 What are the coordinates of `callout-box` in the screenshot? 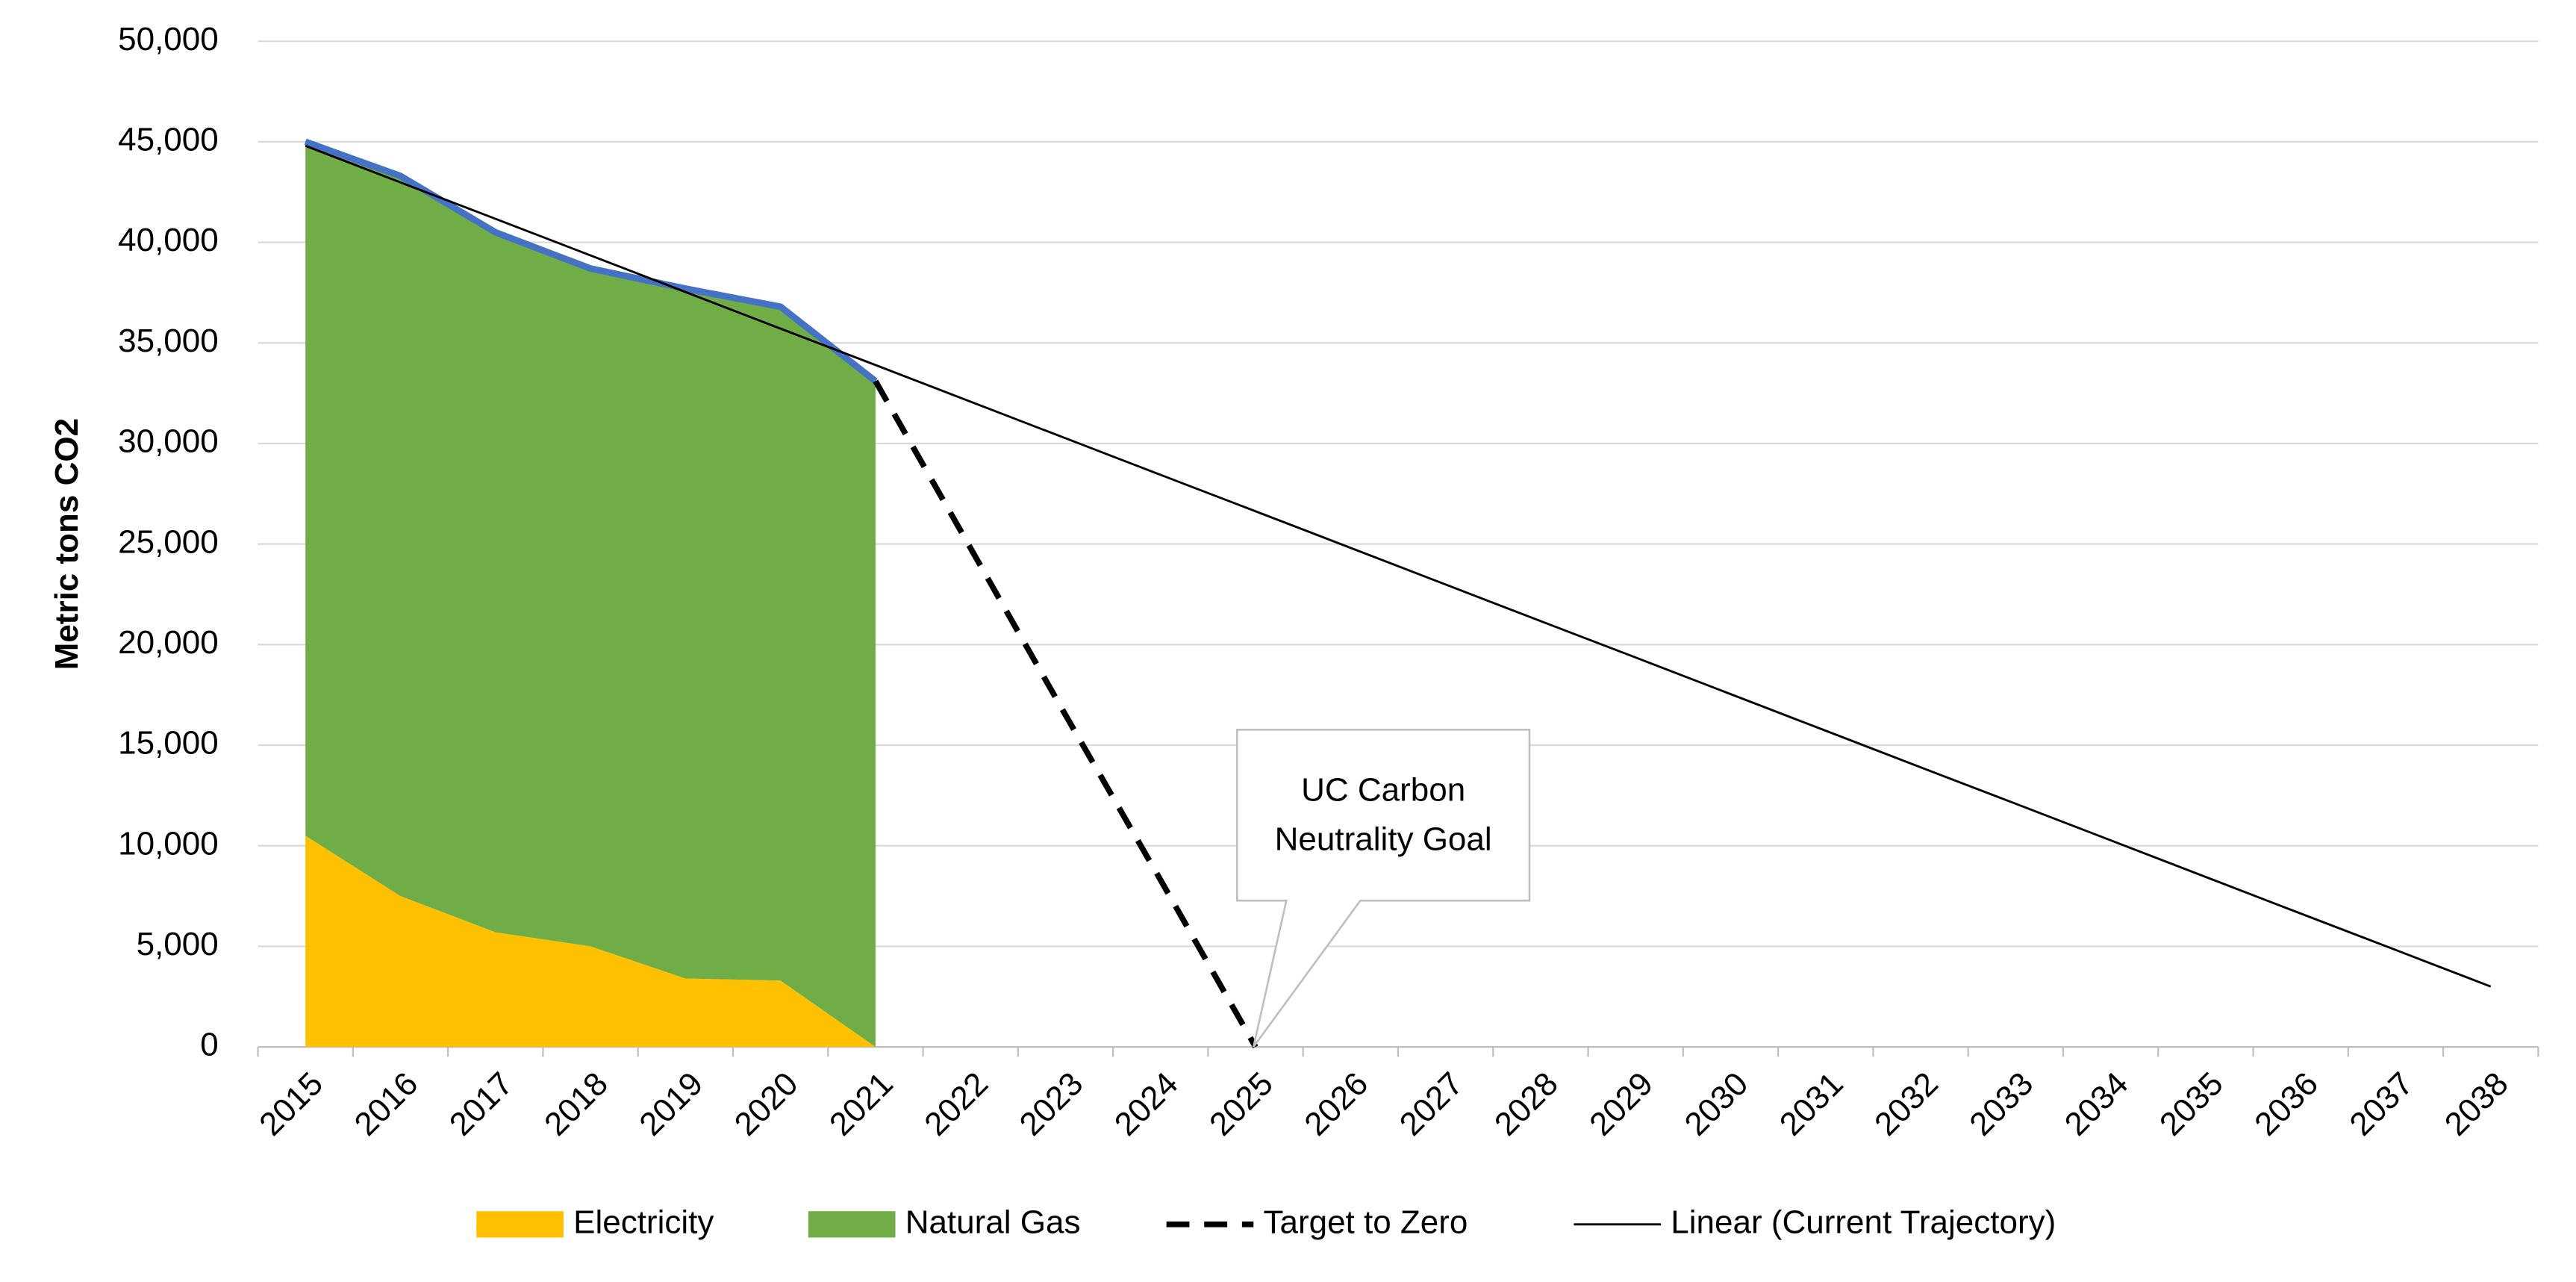 It's located at (1383, 888).